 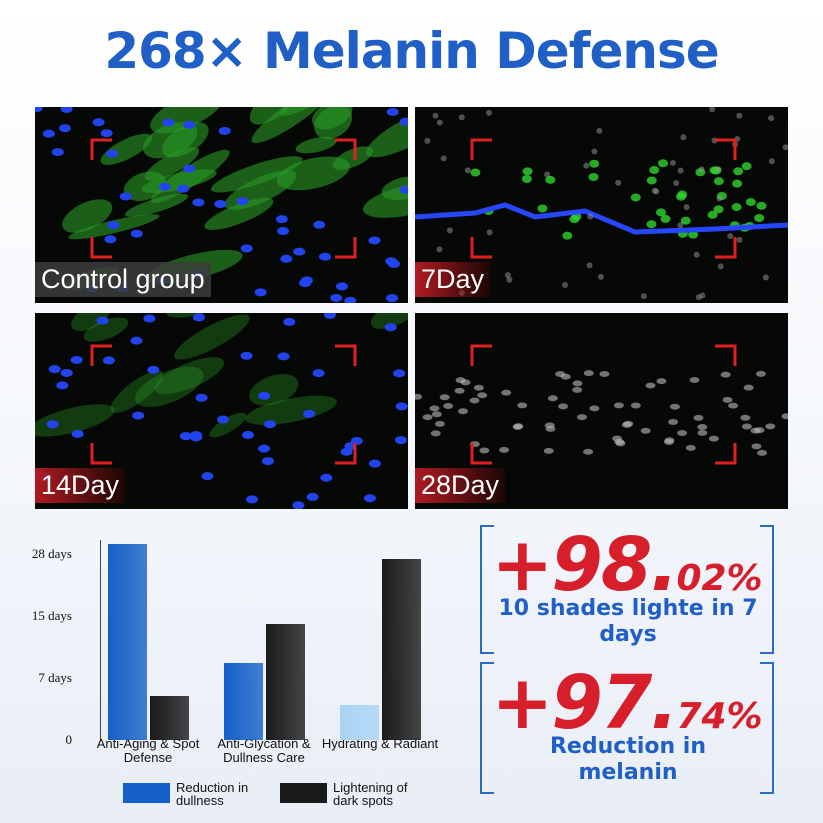 I want to click on legend-label: Lightening of dark spots, so click(x=370, y=794).